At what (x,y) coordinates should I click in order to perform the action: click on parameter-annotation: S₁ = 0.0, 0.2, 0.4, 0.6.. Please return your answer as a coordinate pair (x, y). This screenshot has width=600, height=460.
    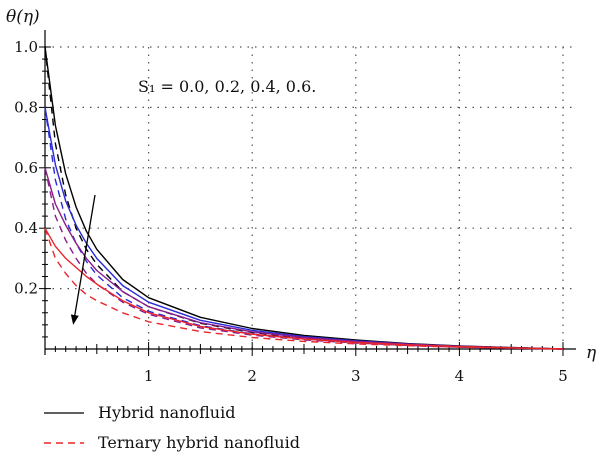
    Looking at the image, I should click on (227, 86).